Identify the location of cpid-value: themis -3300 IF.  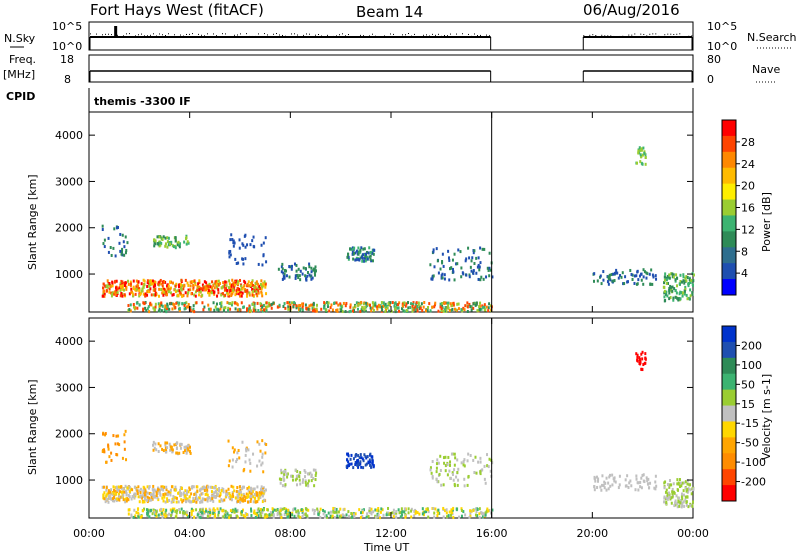
(142, 101).